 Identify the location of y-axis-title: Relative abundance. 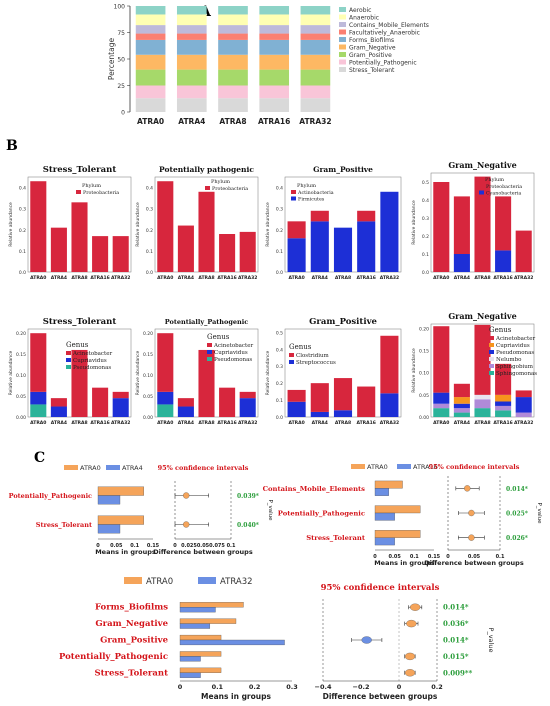
(11, 224).